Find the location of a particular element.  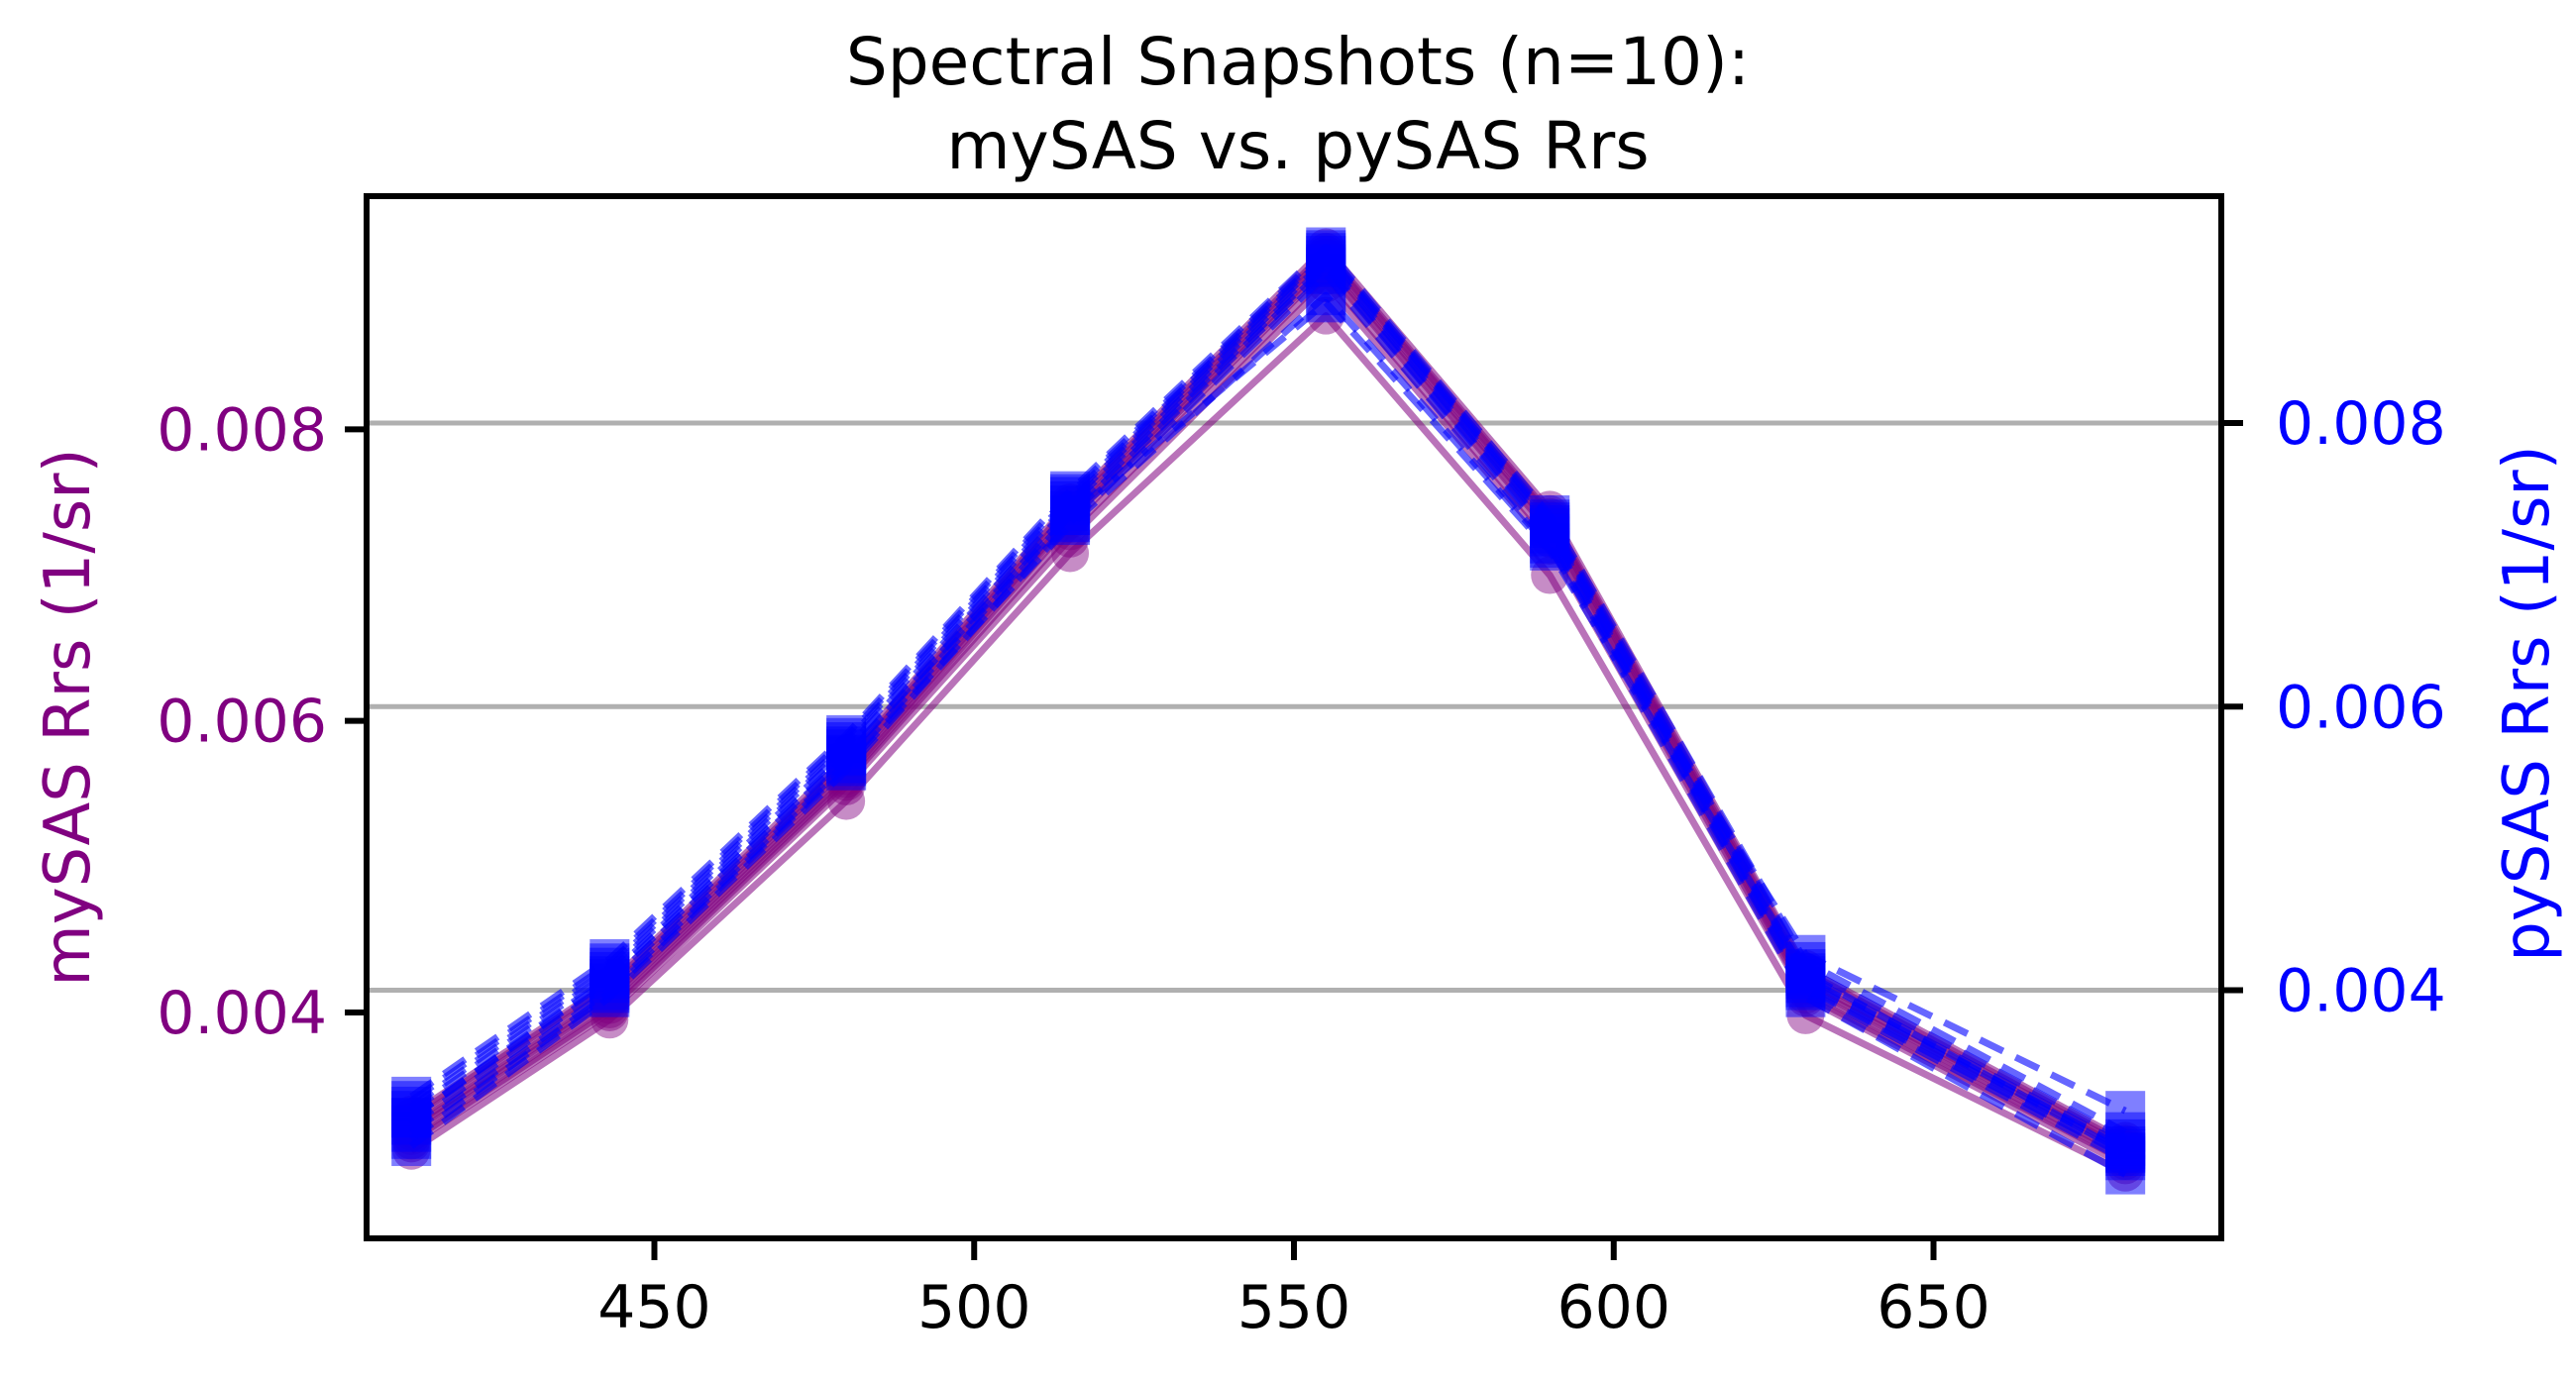

left-tick-label: 0.006 is located at coordinates (242, 722).